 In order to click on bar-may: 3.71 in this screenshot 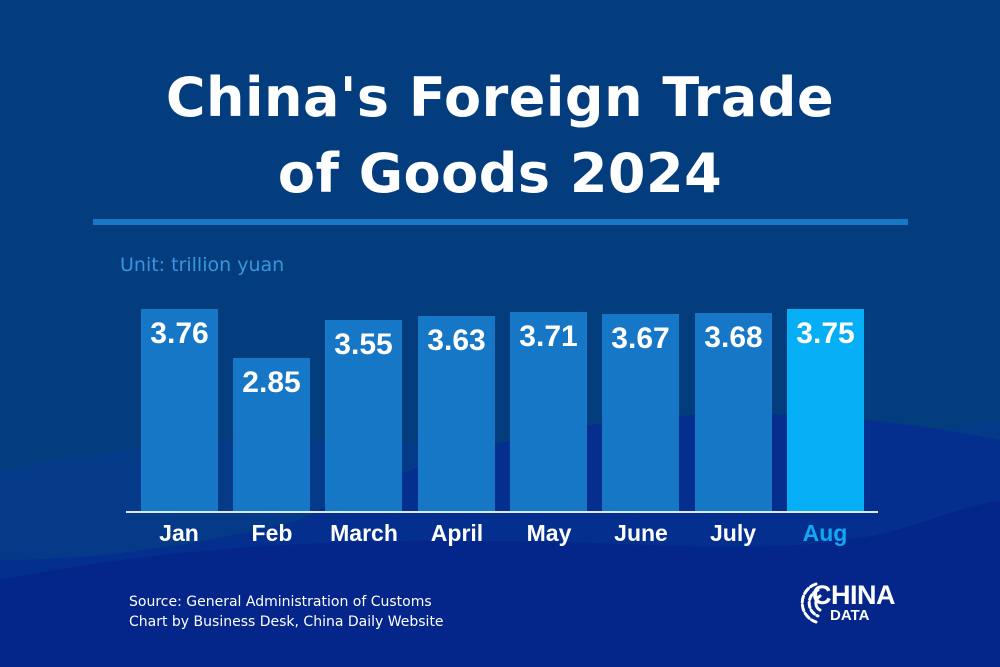, I will do `click(548, 412)`.